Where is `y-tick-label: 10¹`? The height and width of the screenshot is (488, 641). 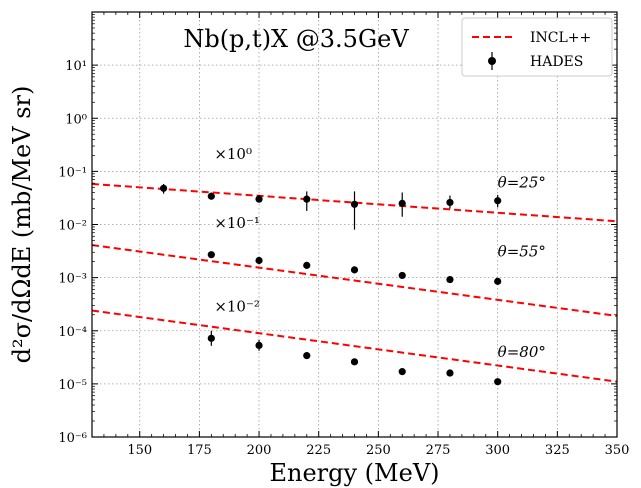
y-tick-label: 10¹ is located at coordinates (76, 66).